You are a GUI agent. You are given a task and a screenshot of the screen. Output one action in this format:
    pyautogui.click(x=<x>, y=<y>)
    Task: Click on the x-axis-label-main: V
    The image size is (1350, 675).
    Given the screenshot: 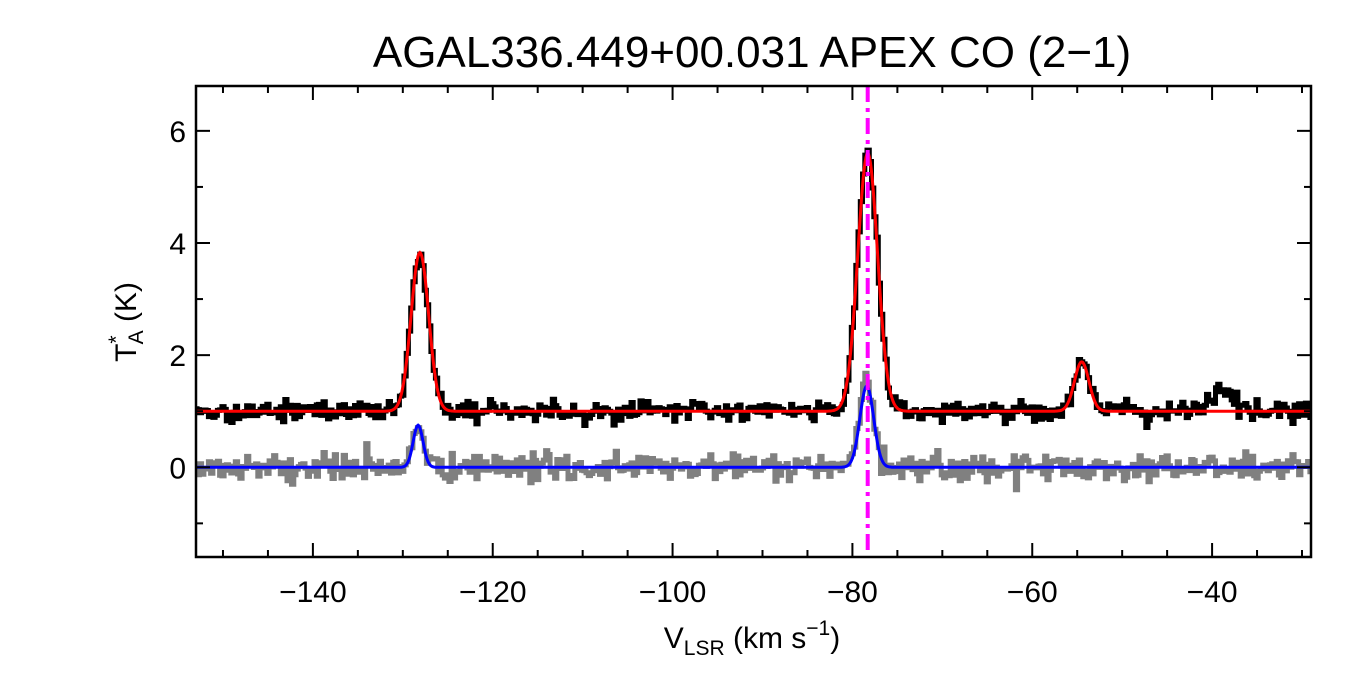 What is the action you would take?
    pyautogui.click(x=674, y=638)
    